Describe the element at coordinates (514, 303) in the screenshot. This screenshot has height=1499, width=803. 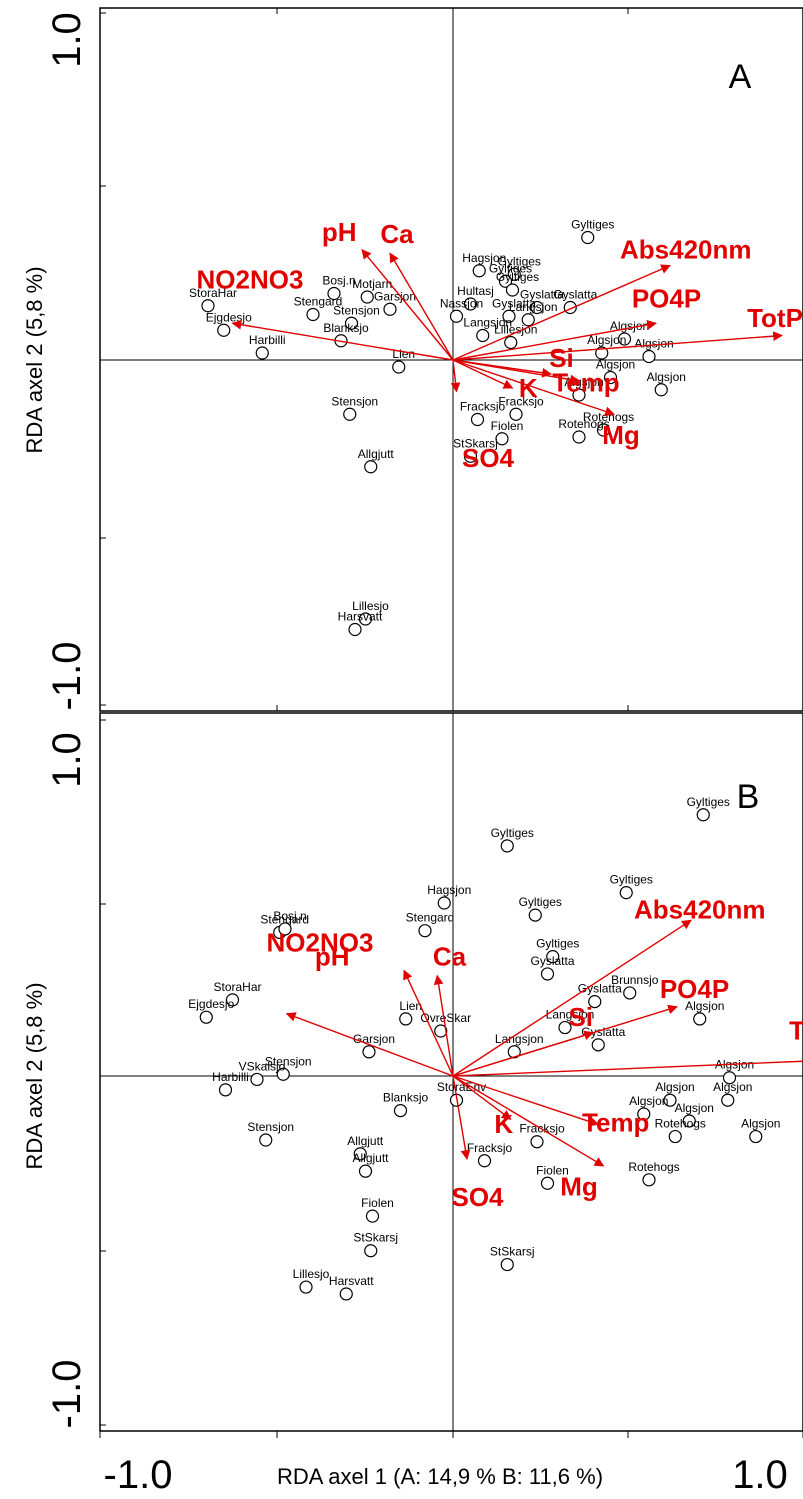
I see `panel-a-site-label: Gyslatta` at that location.